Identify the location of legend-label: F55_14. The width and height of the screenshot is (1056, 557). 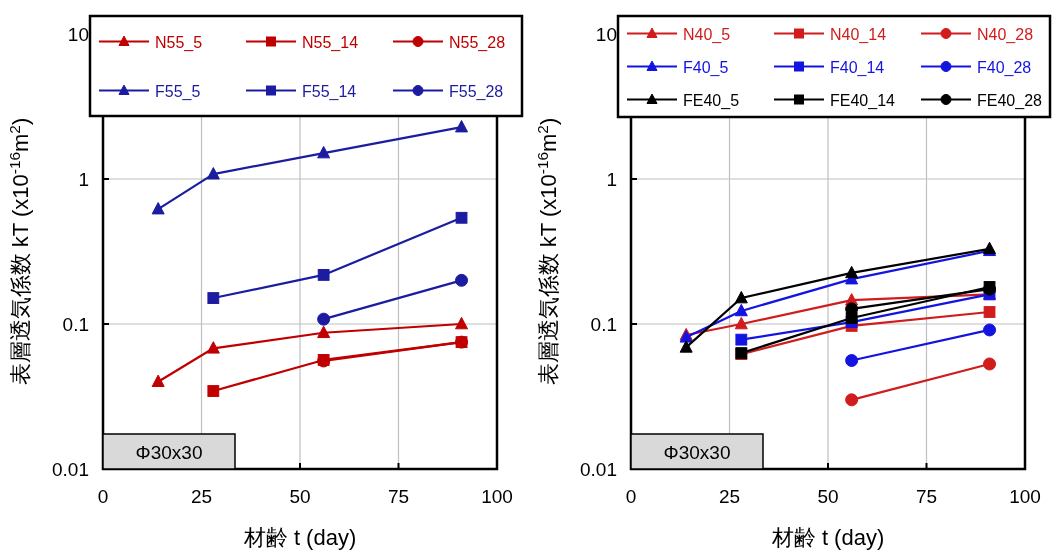
(329, 91).